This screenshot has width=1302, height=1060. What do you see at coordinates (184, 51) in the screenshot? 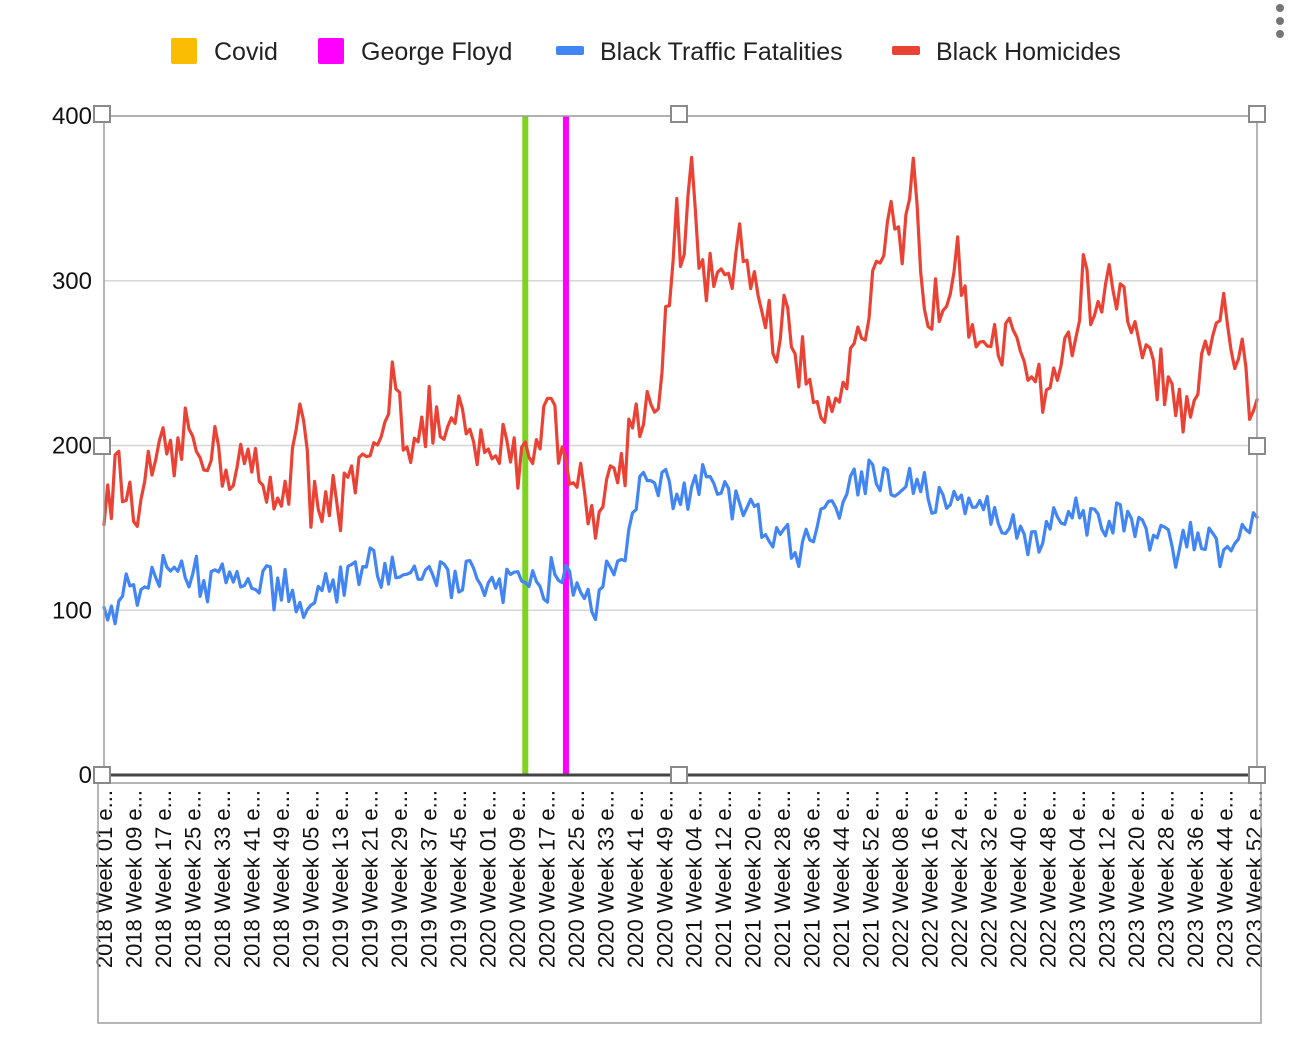
I see `legend-swatch-covid` at bounding box center [184, 51].